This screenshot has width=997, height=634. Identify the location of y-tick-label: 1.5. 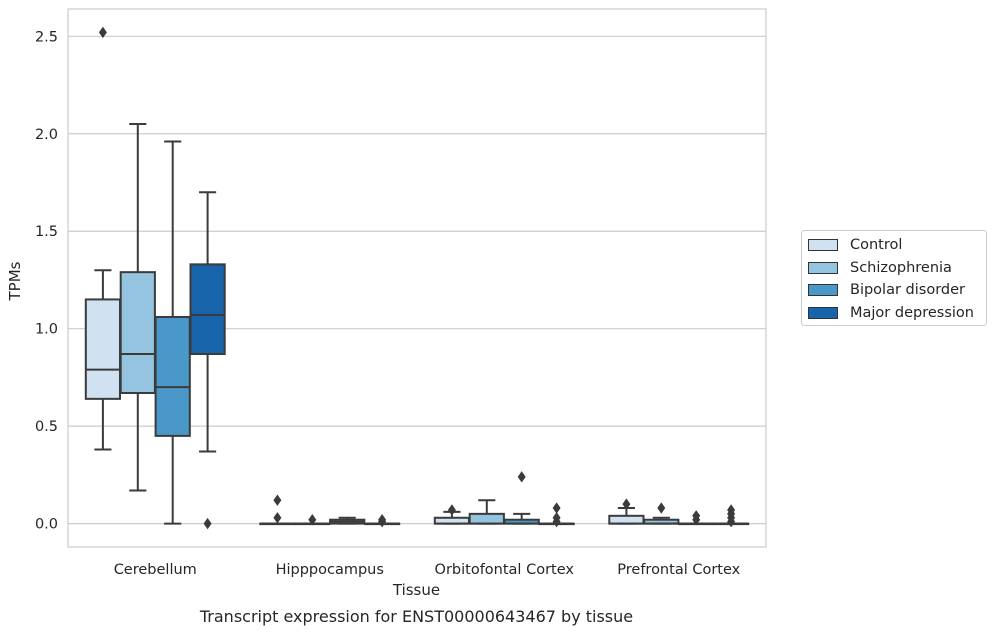
(46, 232).